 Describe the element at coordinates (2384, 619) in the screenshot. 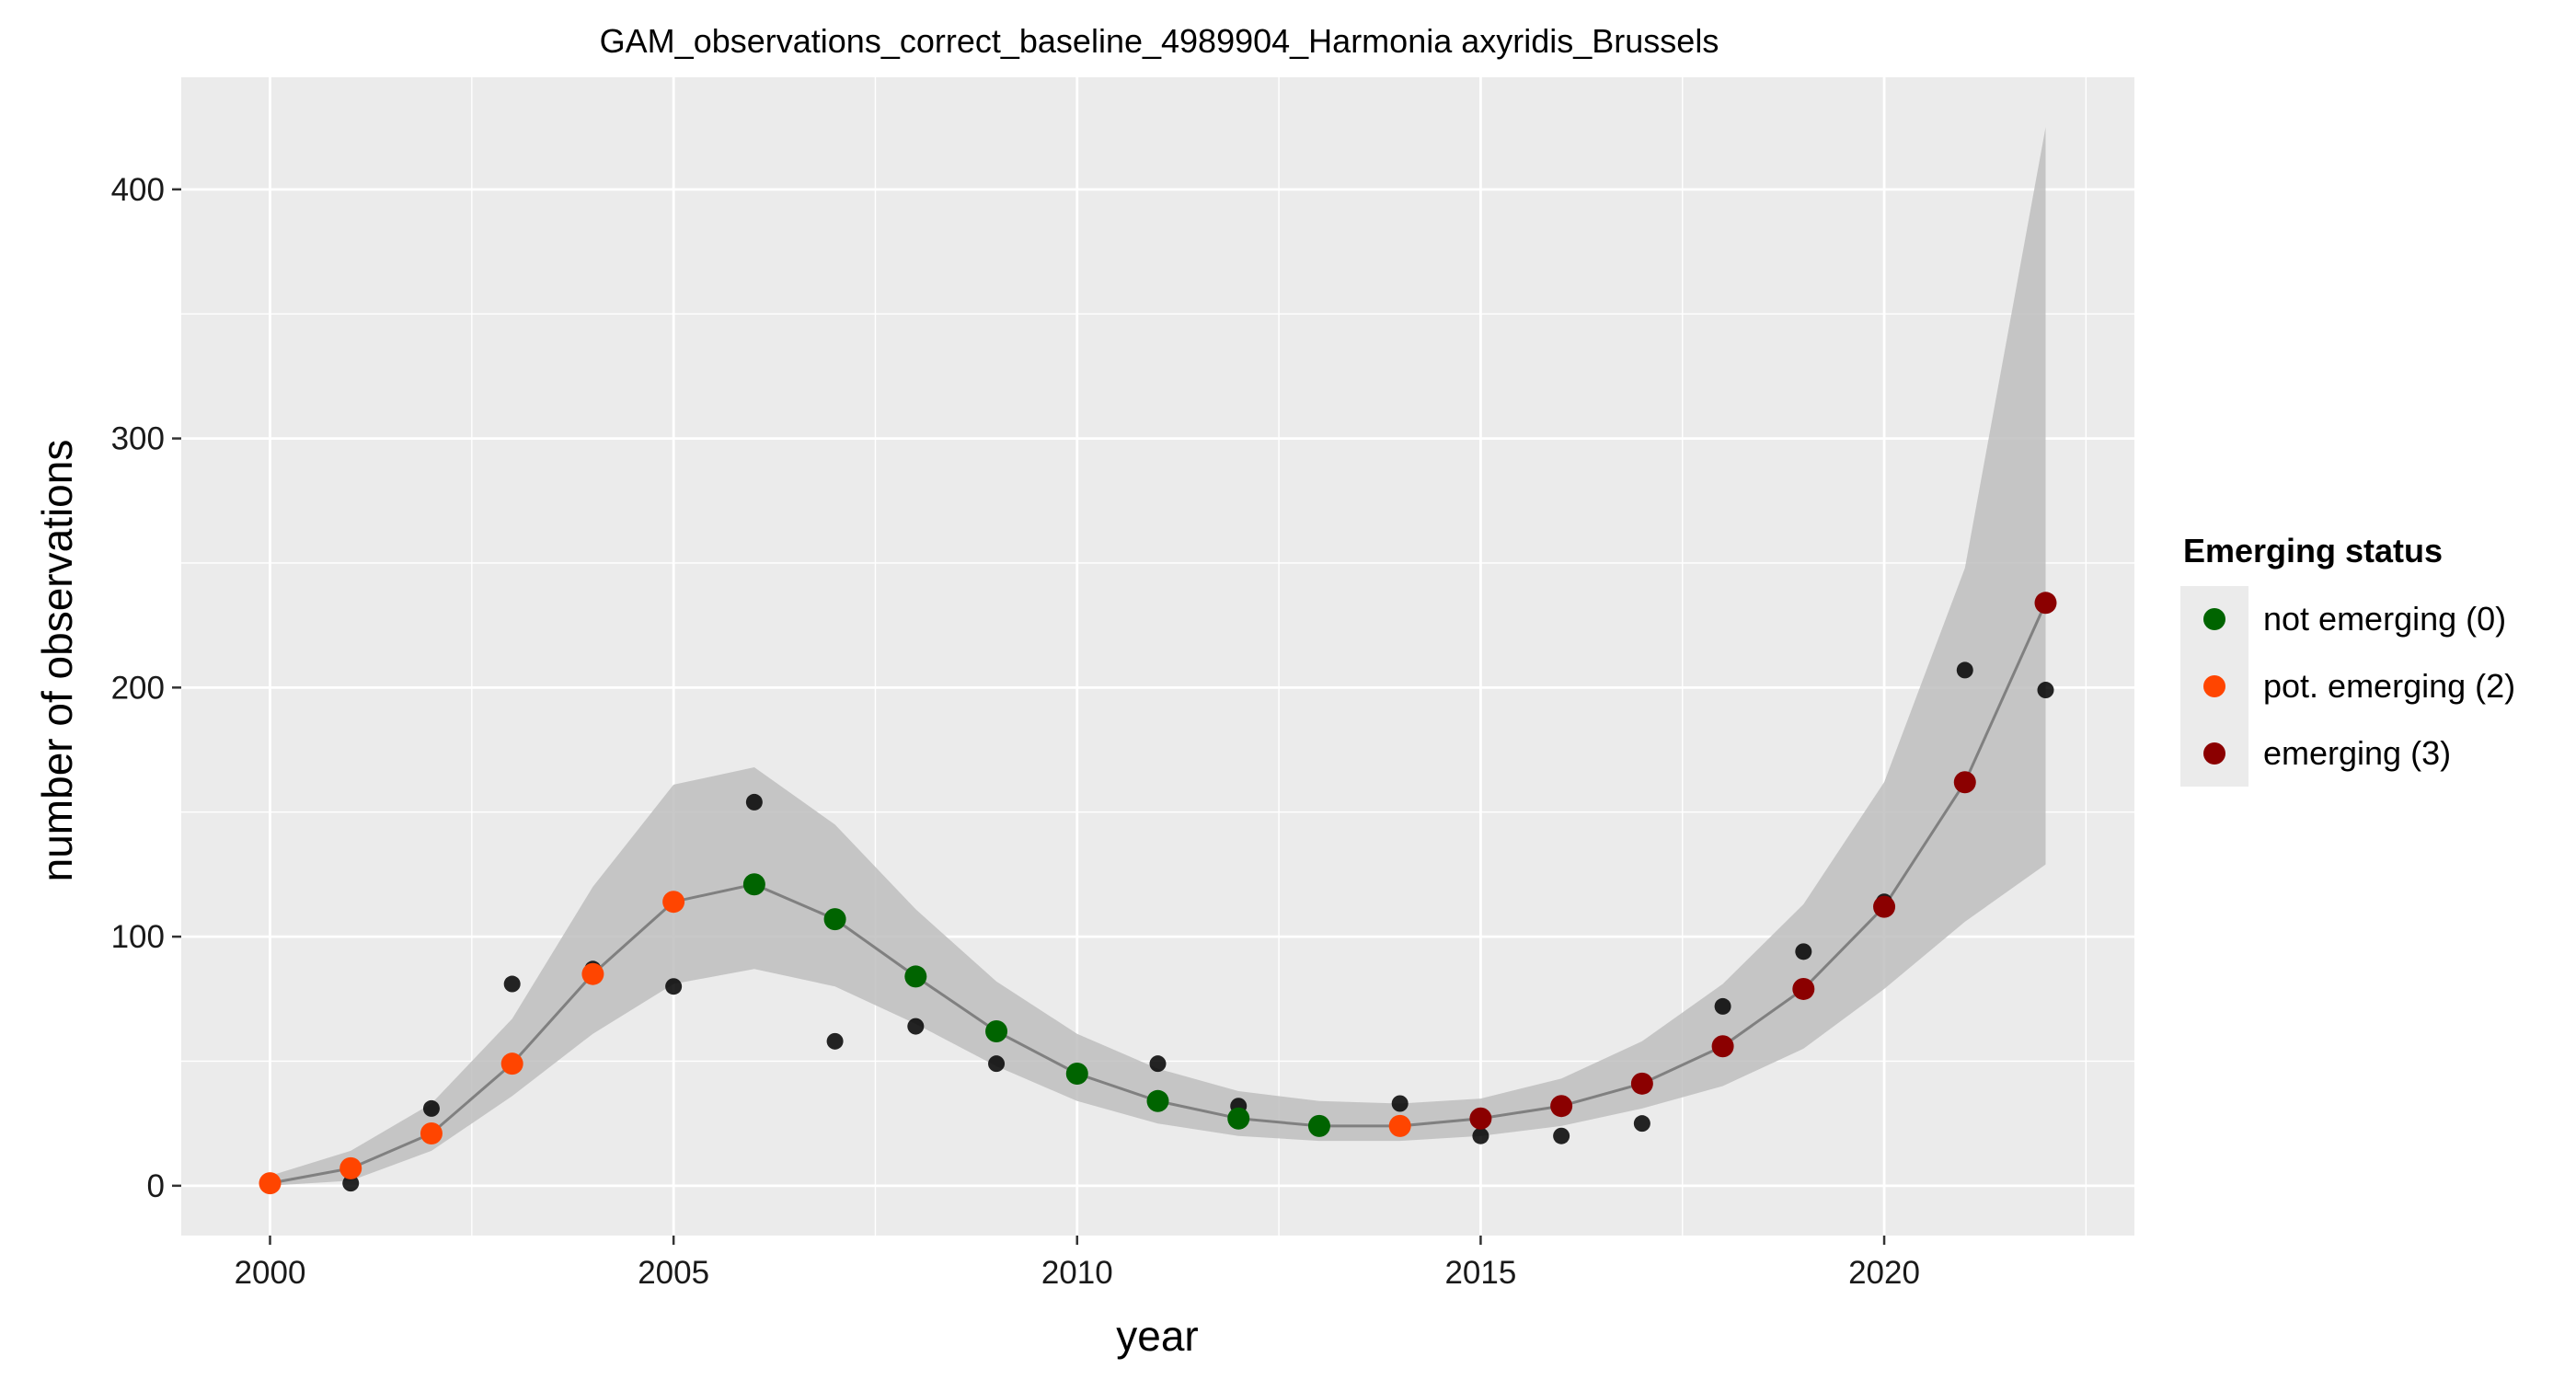

I see `legend-label: not emerging (0)` at that location.